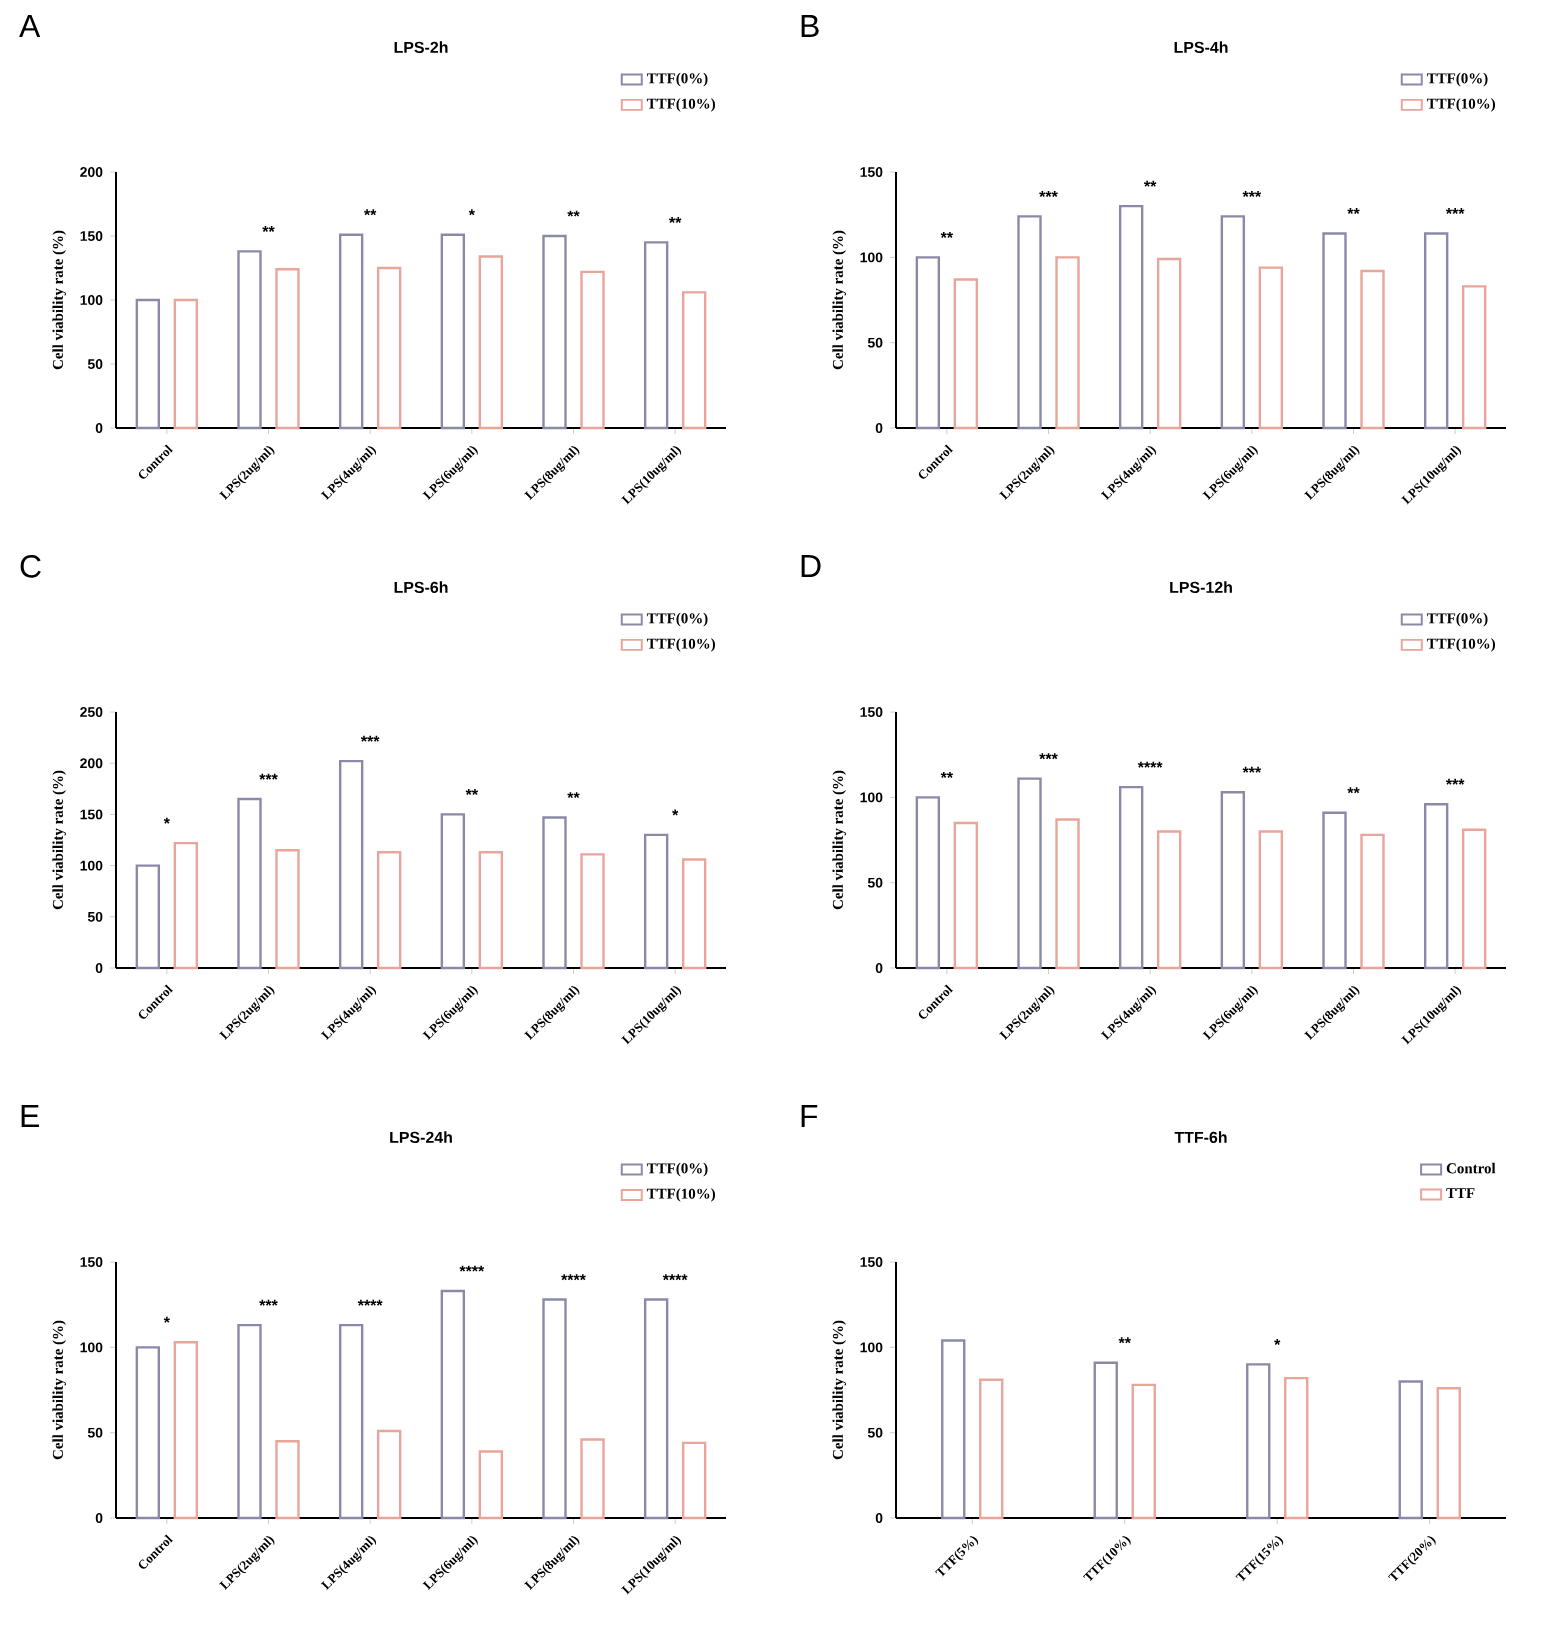 The width and height of the screenshot is (1558, 1646). What do you see at coordinates (809, 1116) in the screenshot?
I see `text: F` at bounding box center [809, 1116].